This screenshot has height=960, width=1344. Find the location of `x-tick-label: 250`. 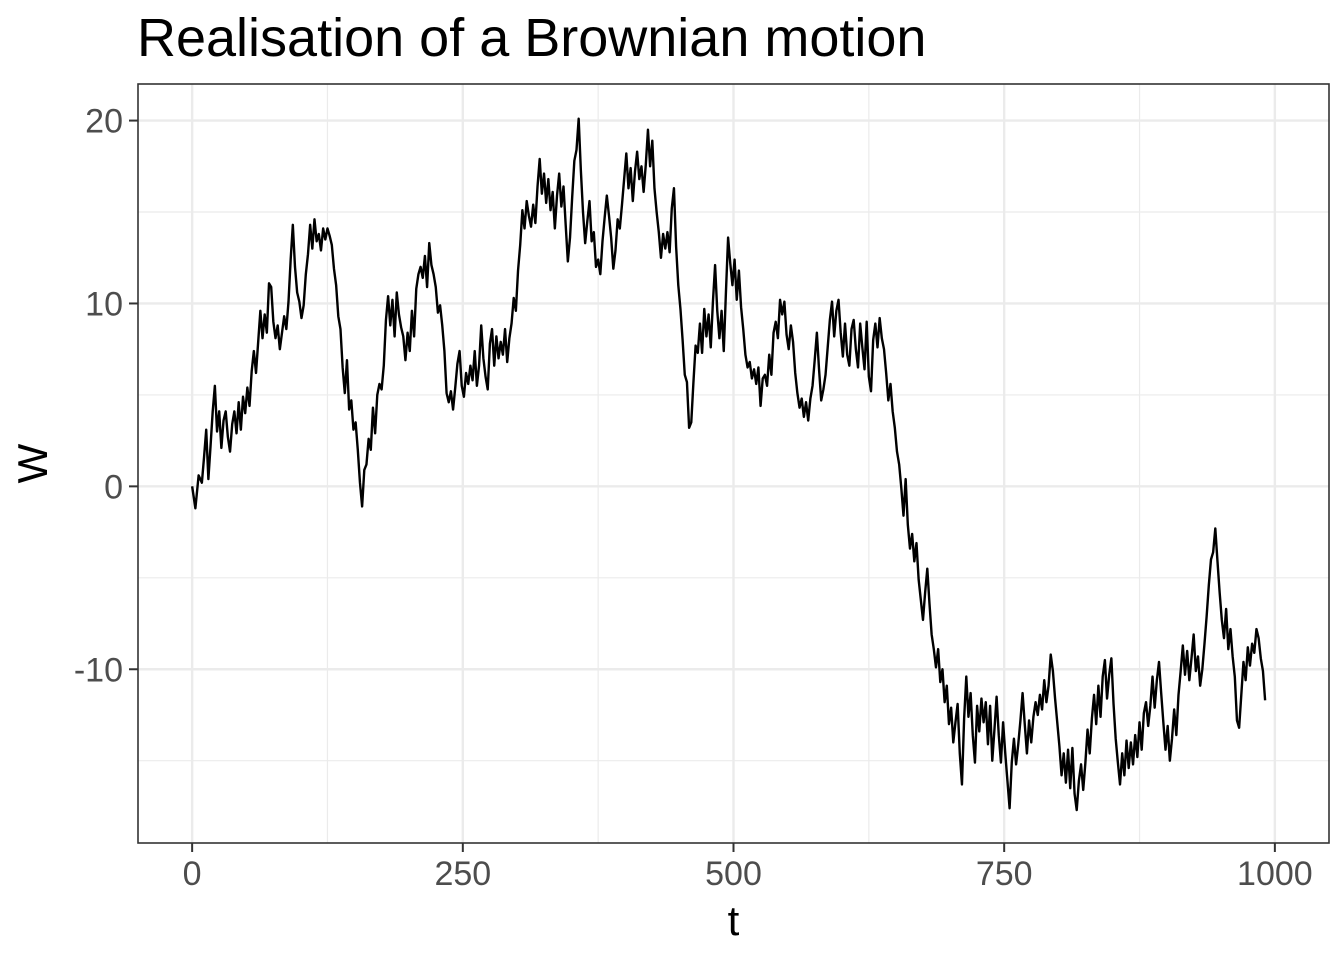

x-tick-label: 250 is located at coordinates (462, 874).